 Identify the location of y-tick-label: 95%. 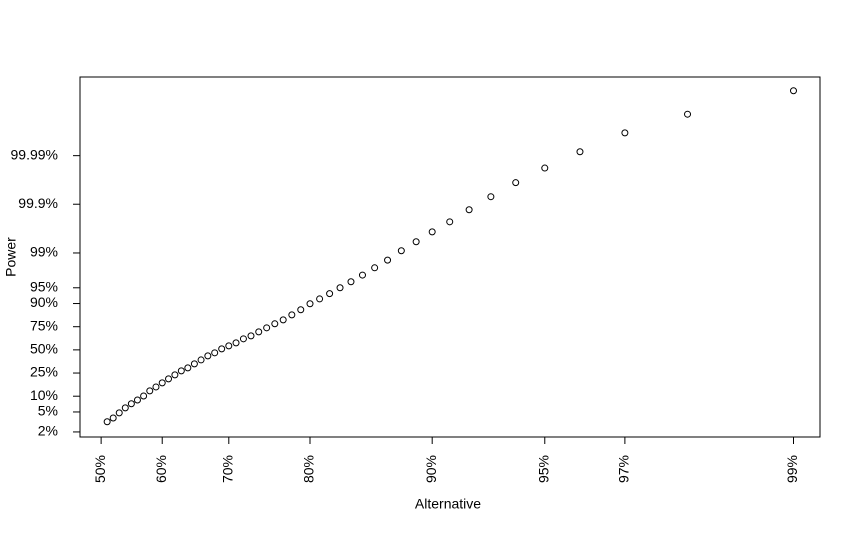
(44, 286).